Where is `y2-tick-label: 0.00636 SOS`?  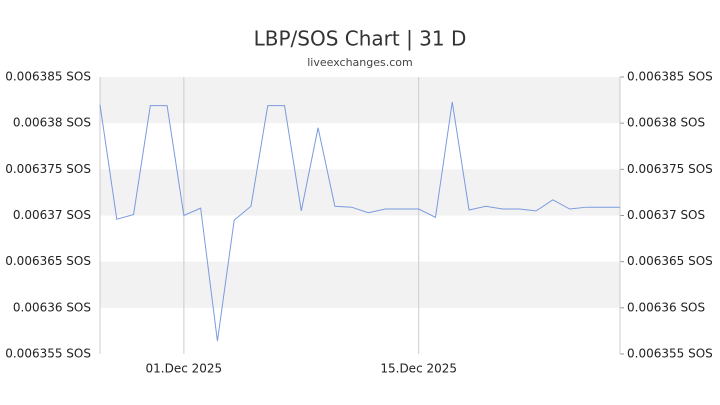 y2-tick-label: 0.00636 SOS is located at coordinates (666, 307).